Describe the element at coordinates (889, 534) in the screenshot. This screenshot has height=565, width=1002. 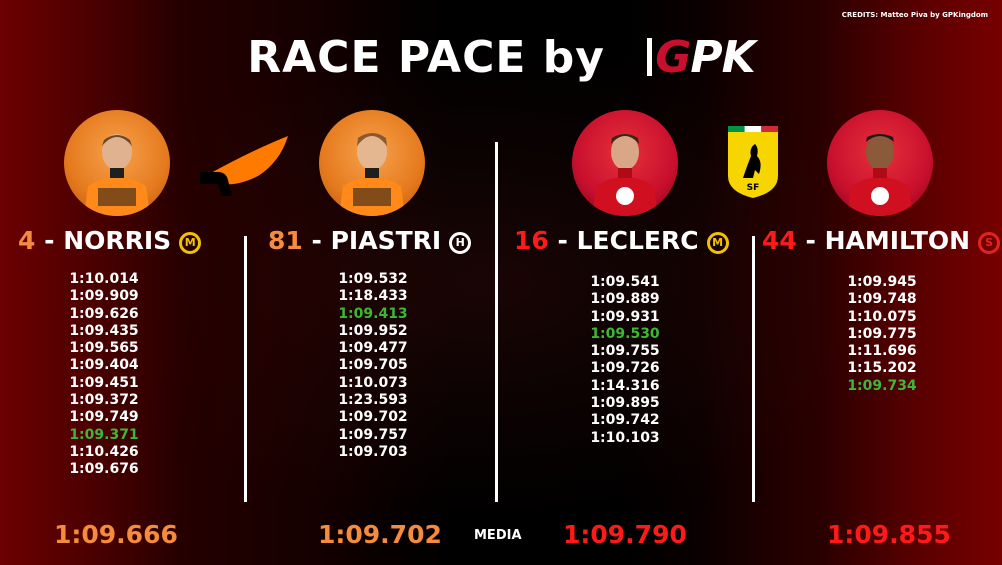
I see `average-hamilton: 1:09.855` at that location.